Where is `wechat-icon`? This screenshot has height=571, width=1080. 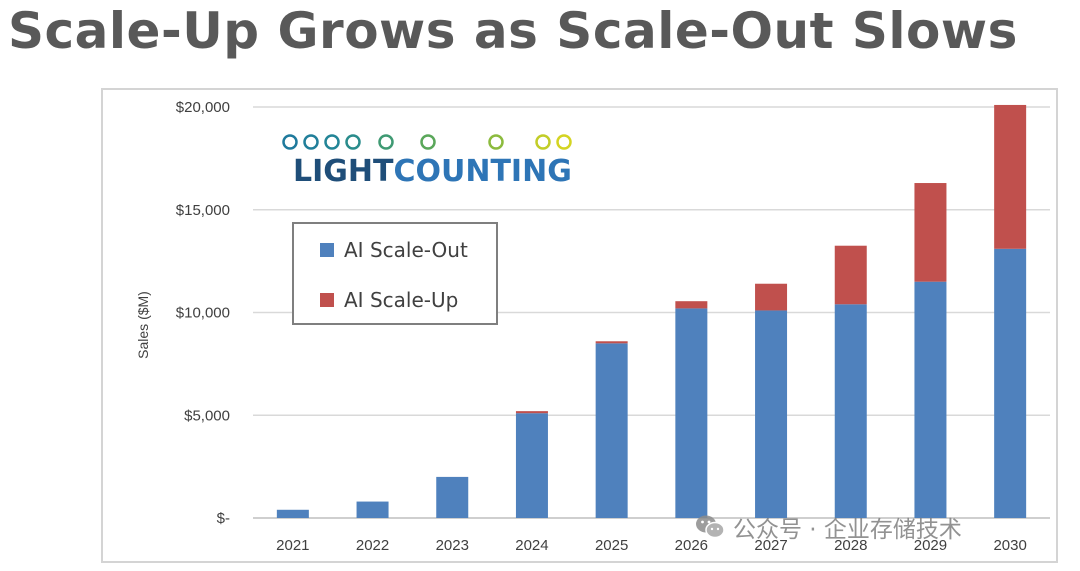 wechat-icon is located at coordinates (710, 527).